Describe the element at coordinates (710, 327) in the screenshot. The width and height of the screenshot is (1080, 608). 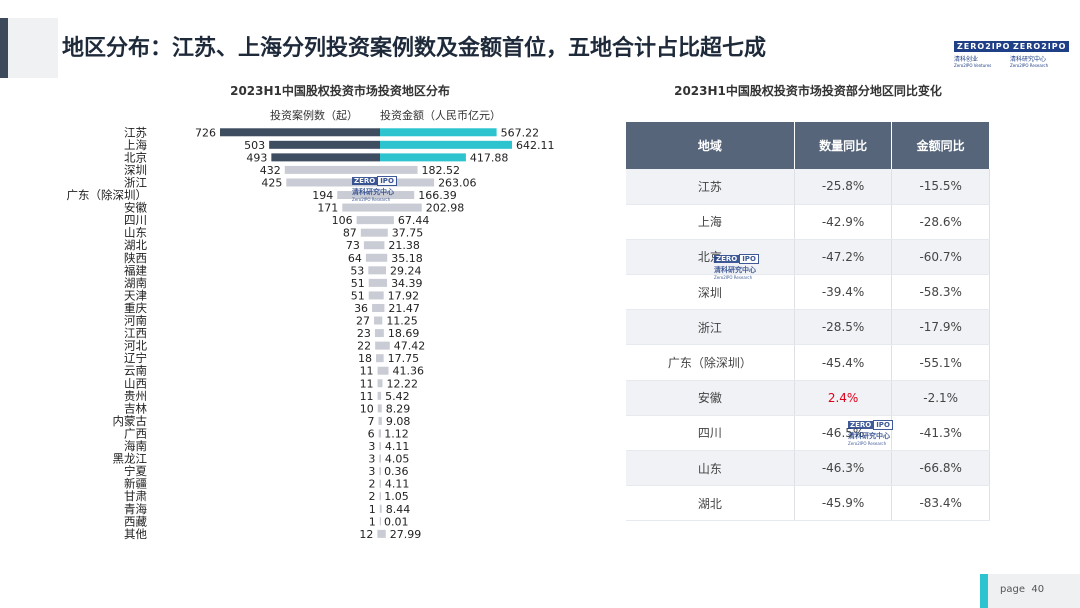
I see `cell-region: 浙江` at that location.